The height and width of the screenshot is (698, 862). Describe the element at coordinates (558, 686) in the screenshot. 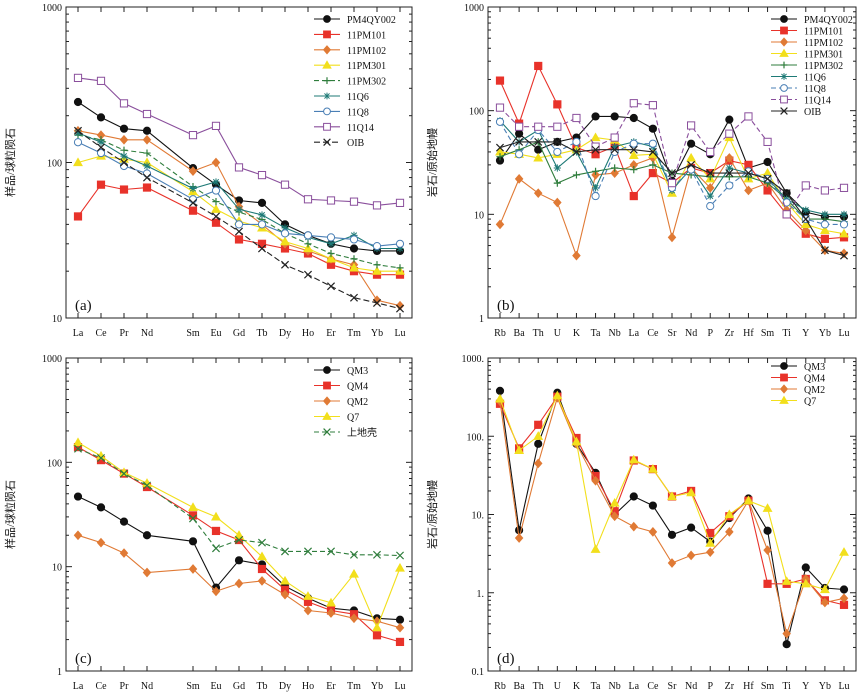

I see `x-tick-label: U` at that location.